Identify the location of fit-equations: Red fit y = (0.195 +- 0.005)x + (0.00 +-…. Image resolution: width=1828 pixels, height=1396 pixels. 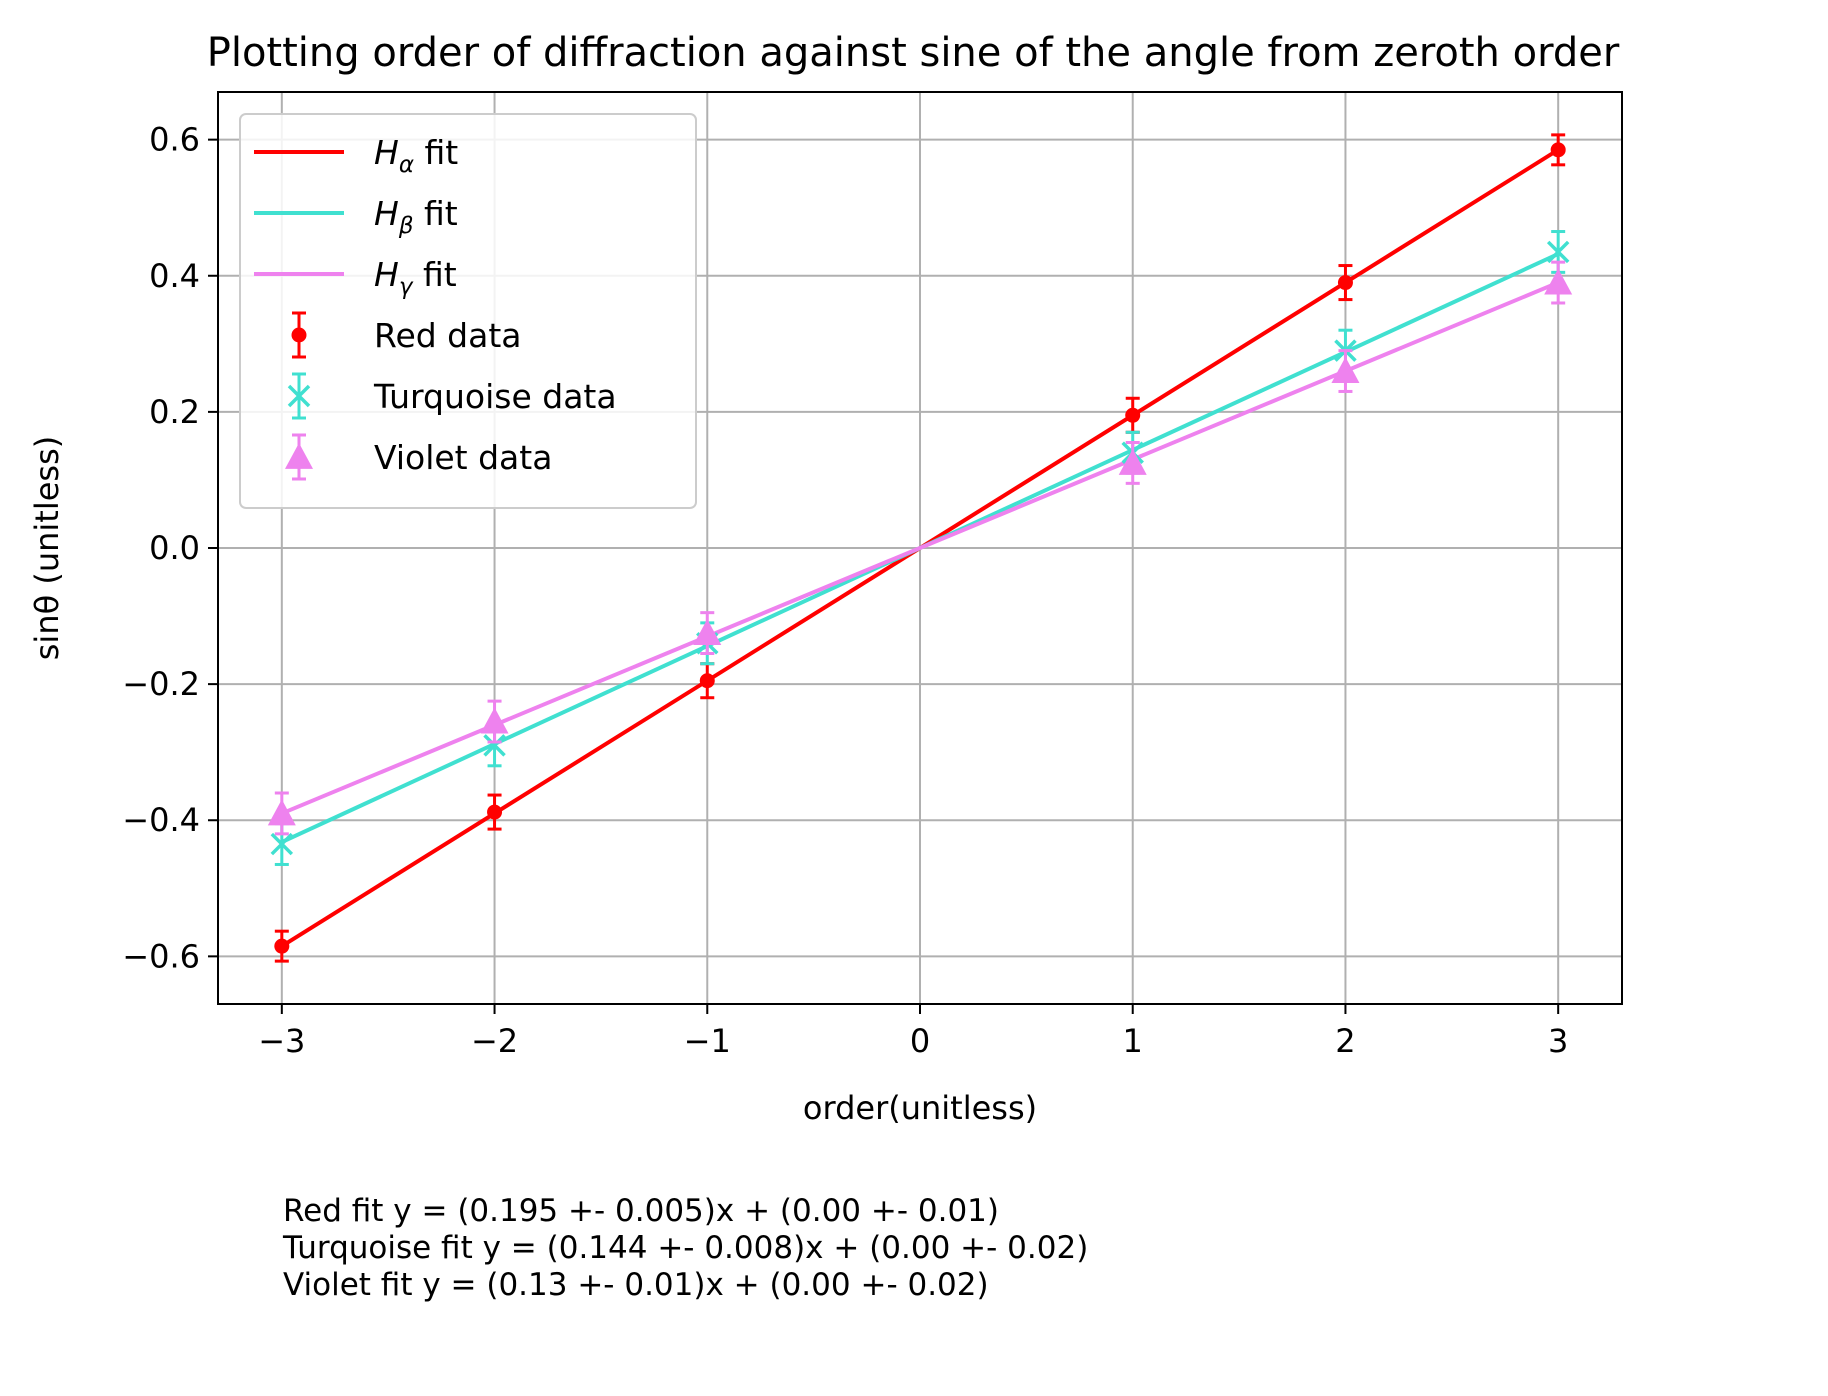
(983, 1248).